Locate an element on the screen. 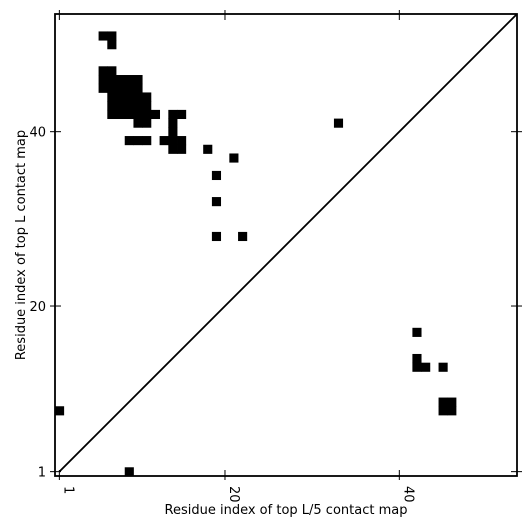 The height and width of the screenshot is (531, 531). x-tick-label: 20 is located at coordinates (233, 494).